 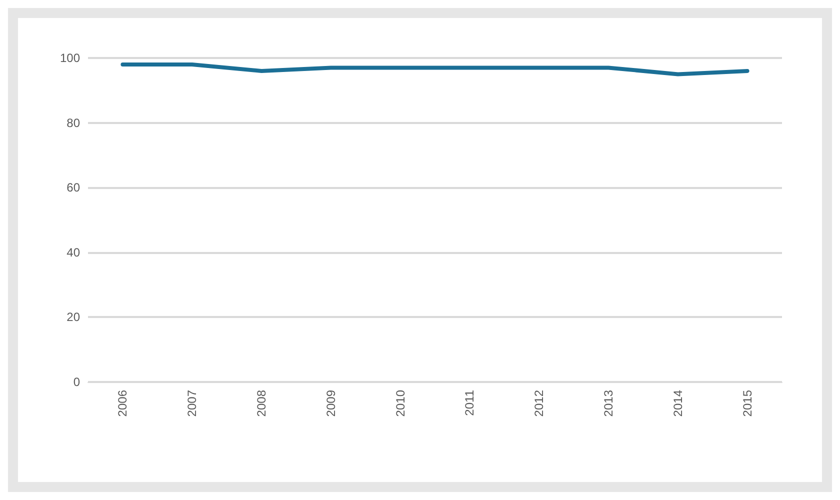 I want to click on x-tick-label: 2013, so click(x=609, y=403).